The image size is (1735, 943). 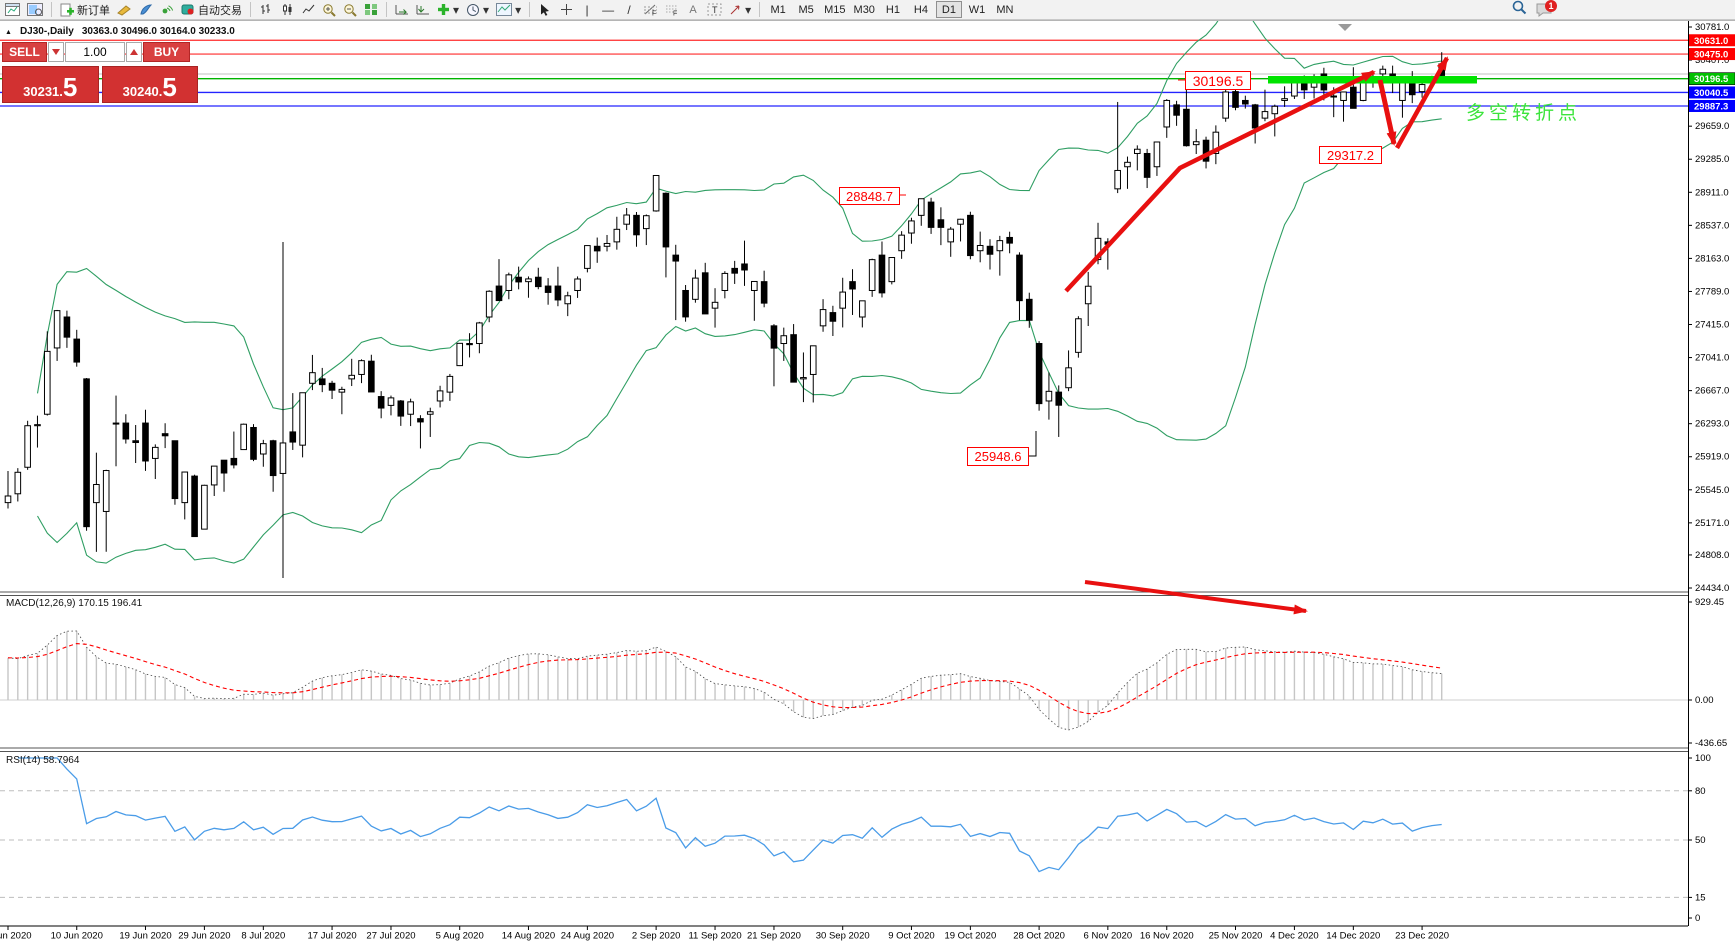 I want to click on volume-input, so click(x=95, y=52).